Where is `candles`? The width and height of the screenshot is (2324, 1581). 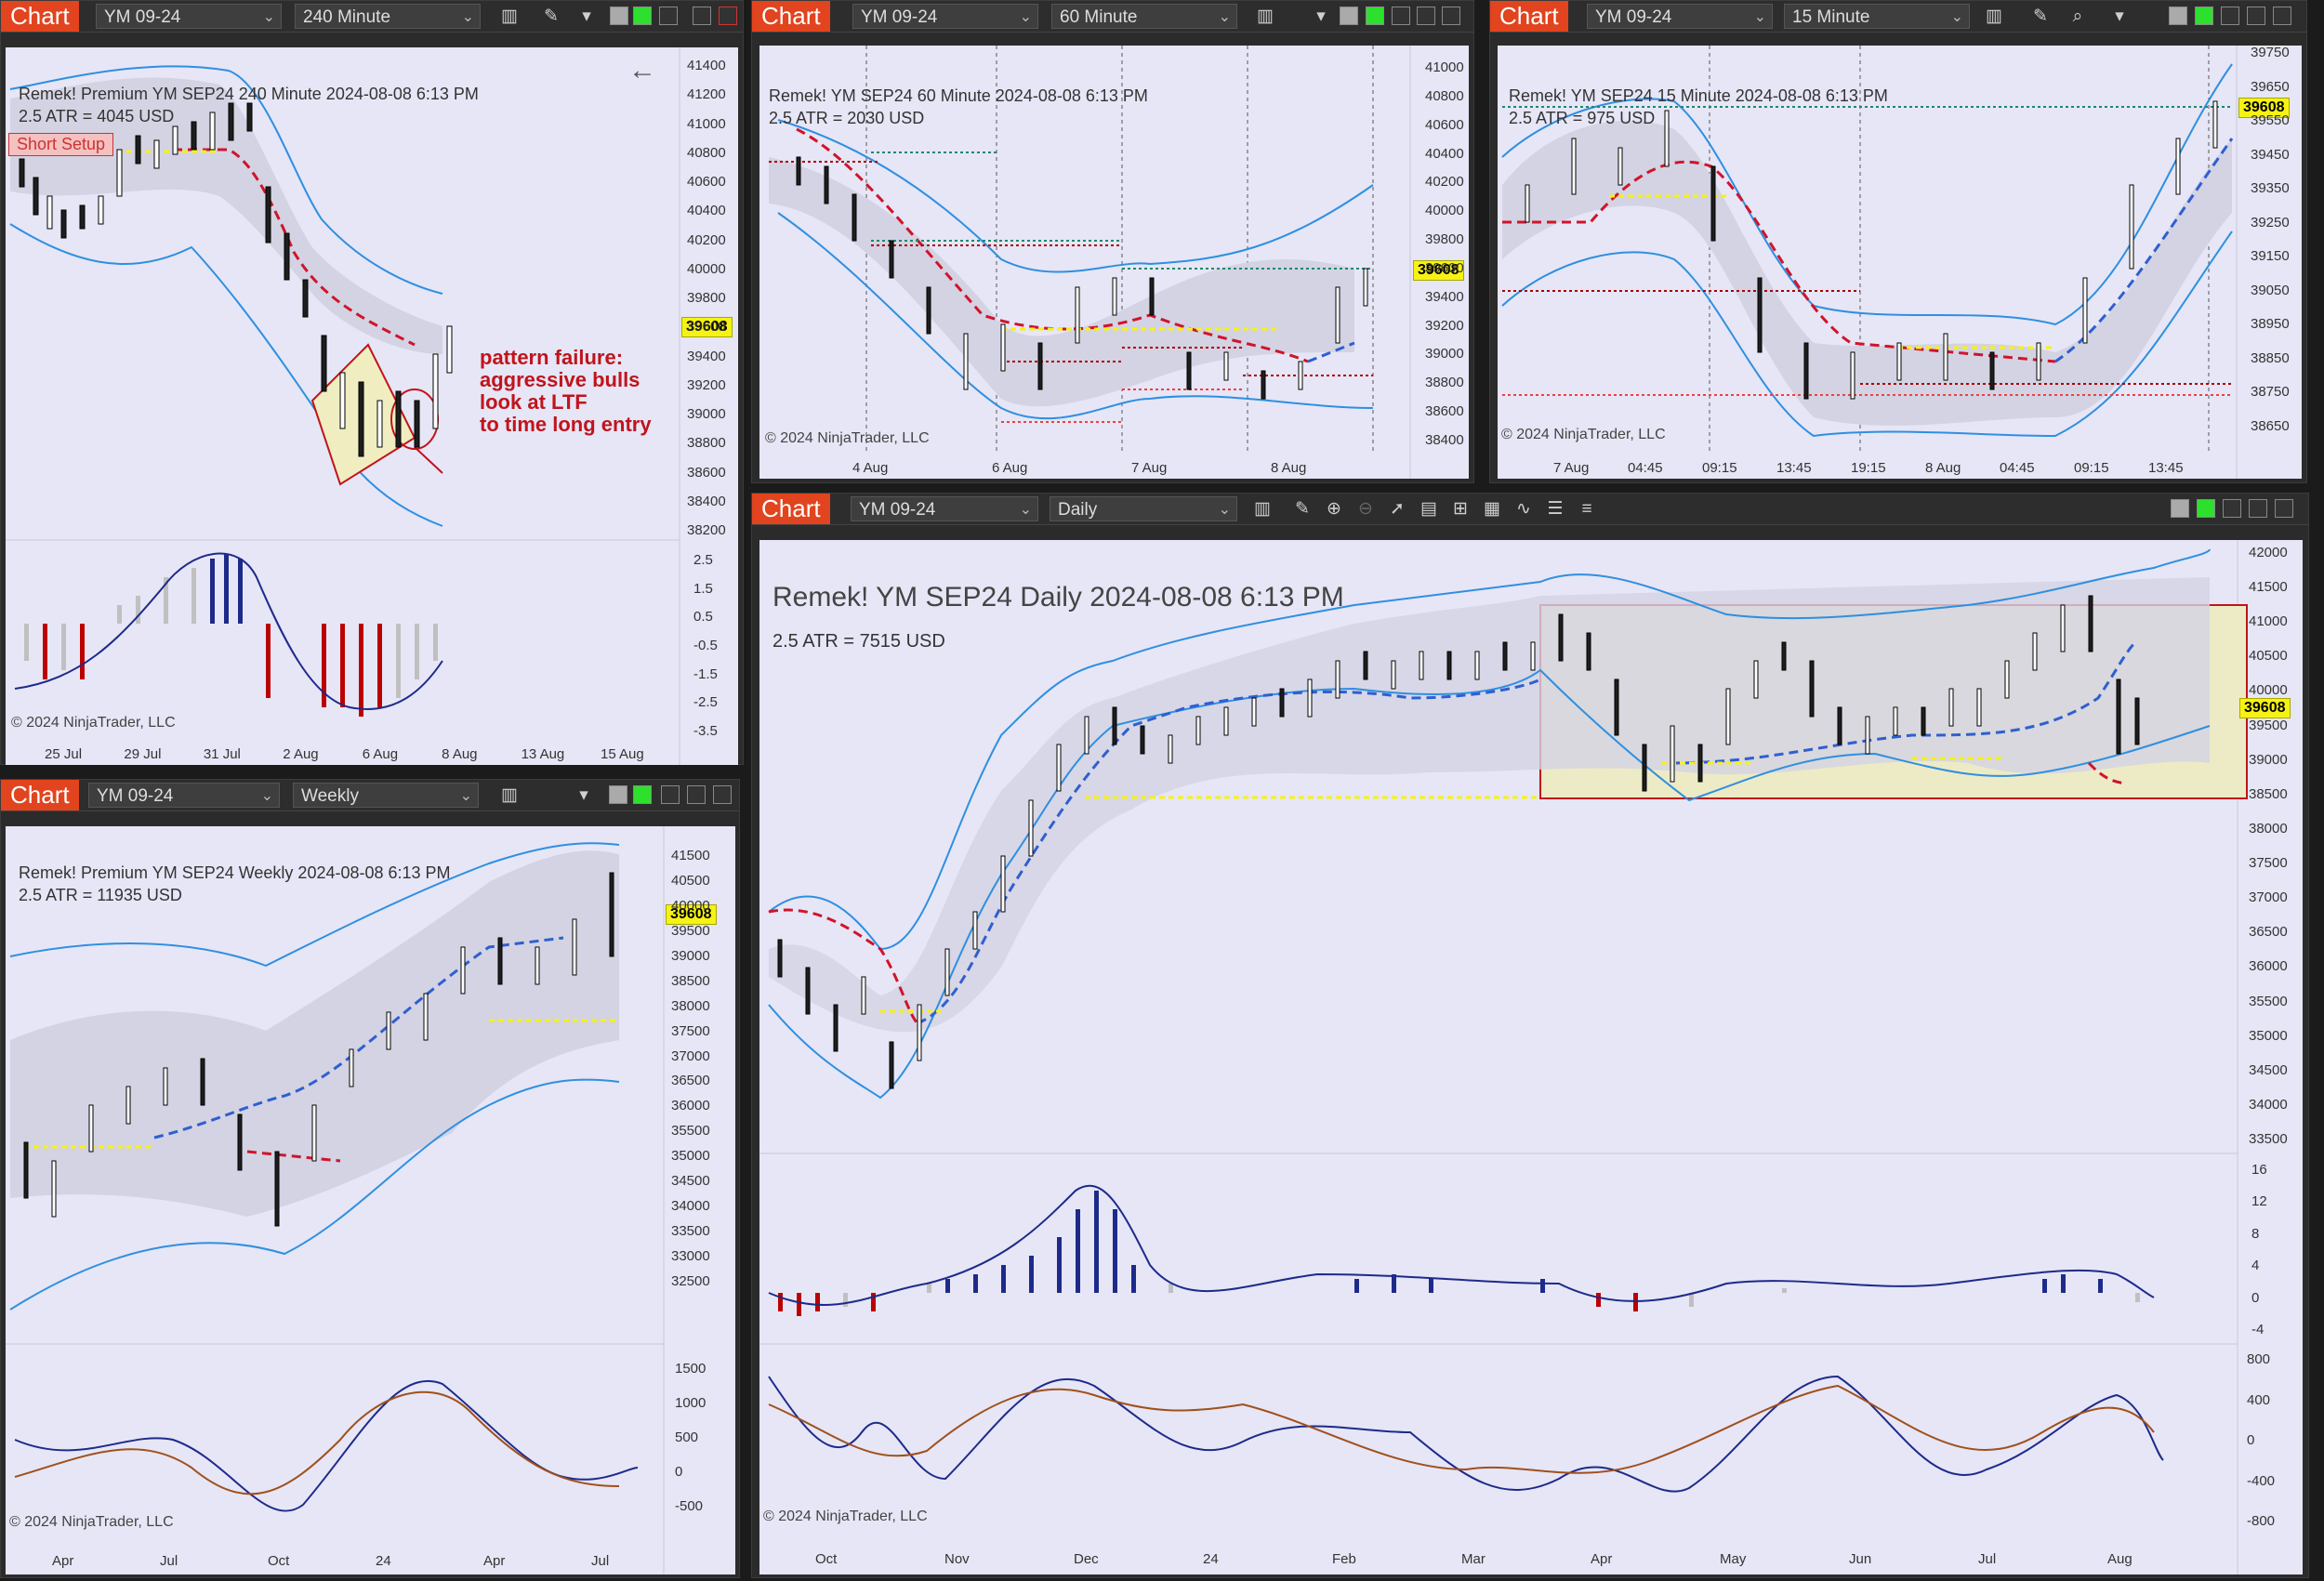 candles is located at coordinates (1082, 278).